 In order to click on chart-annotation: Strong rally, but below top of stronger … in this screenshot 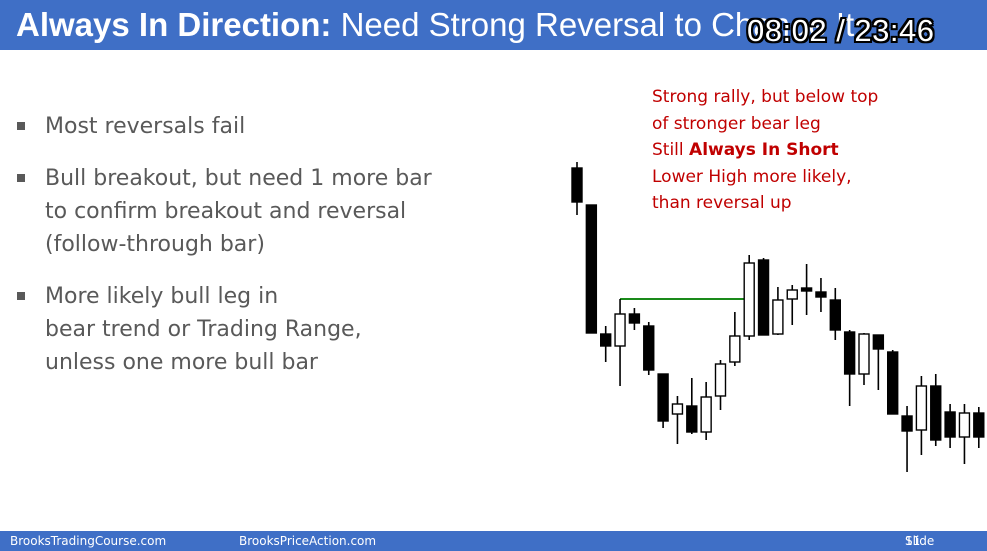, I will do `click(817, 150)`.